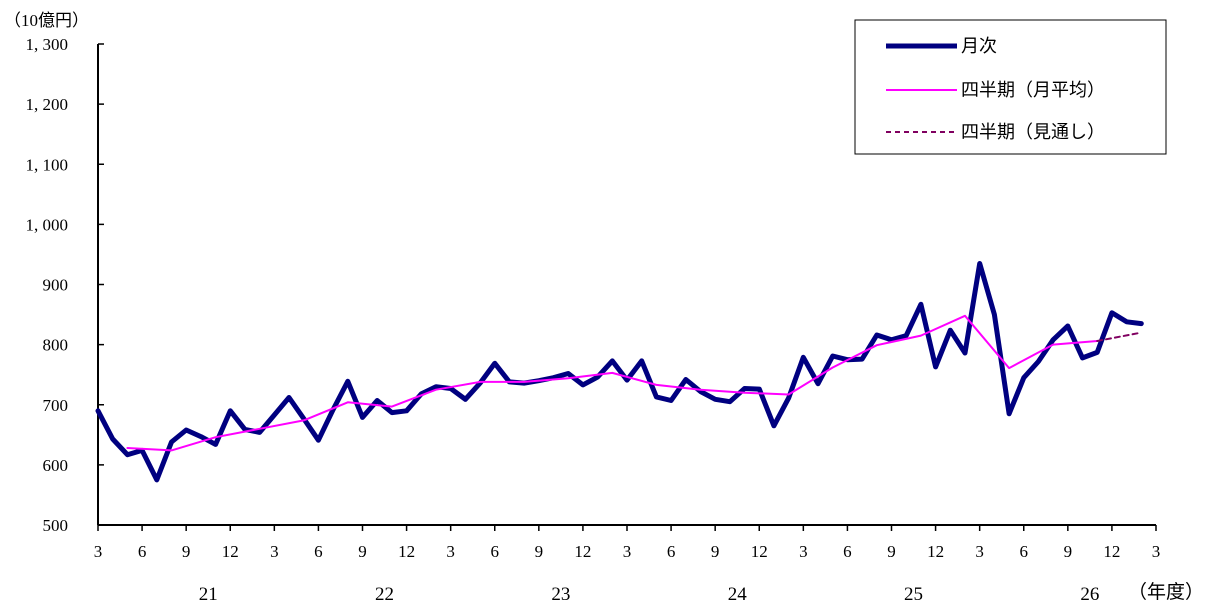 Image resolution: width=1218 pixels, height=607 pixels. Describe the element at coordinates (56, 465) in the screenshot. I see `y-tick-label: 600` at that location.